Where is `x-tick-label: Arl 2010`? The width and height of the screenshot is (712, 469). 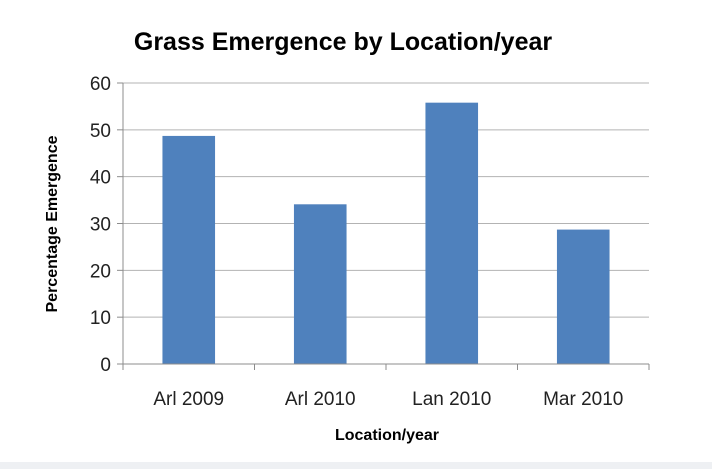
x-tick-label: Arl 2010 is located at coordinates (320, 399).